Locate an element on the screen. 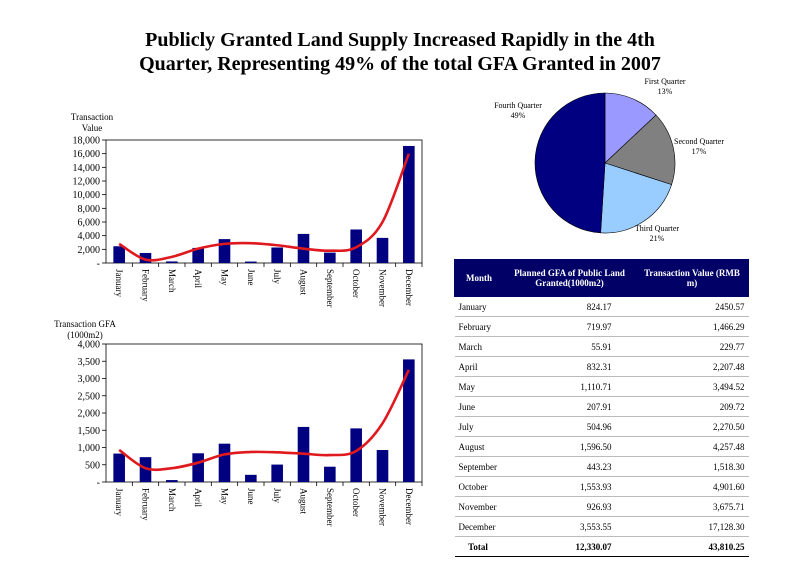 Image resolution: width=800 pixels, height=565 pixels. gfa-ytick-label: 1,500 is located at coordinates (89, 431).